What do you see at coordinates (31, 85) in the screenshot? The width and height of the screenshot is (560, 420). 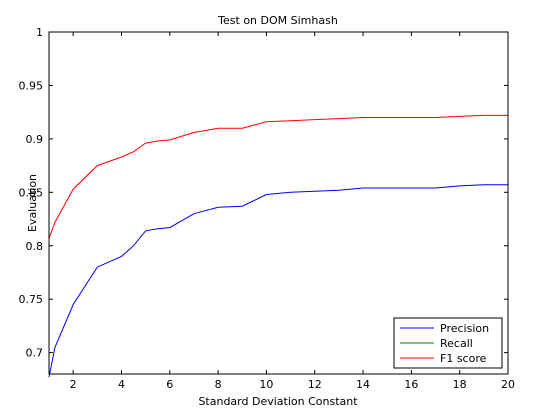 I see `y-tick-label: 0.95` at bounding box center [31, 85].